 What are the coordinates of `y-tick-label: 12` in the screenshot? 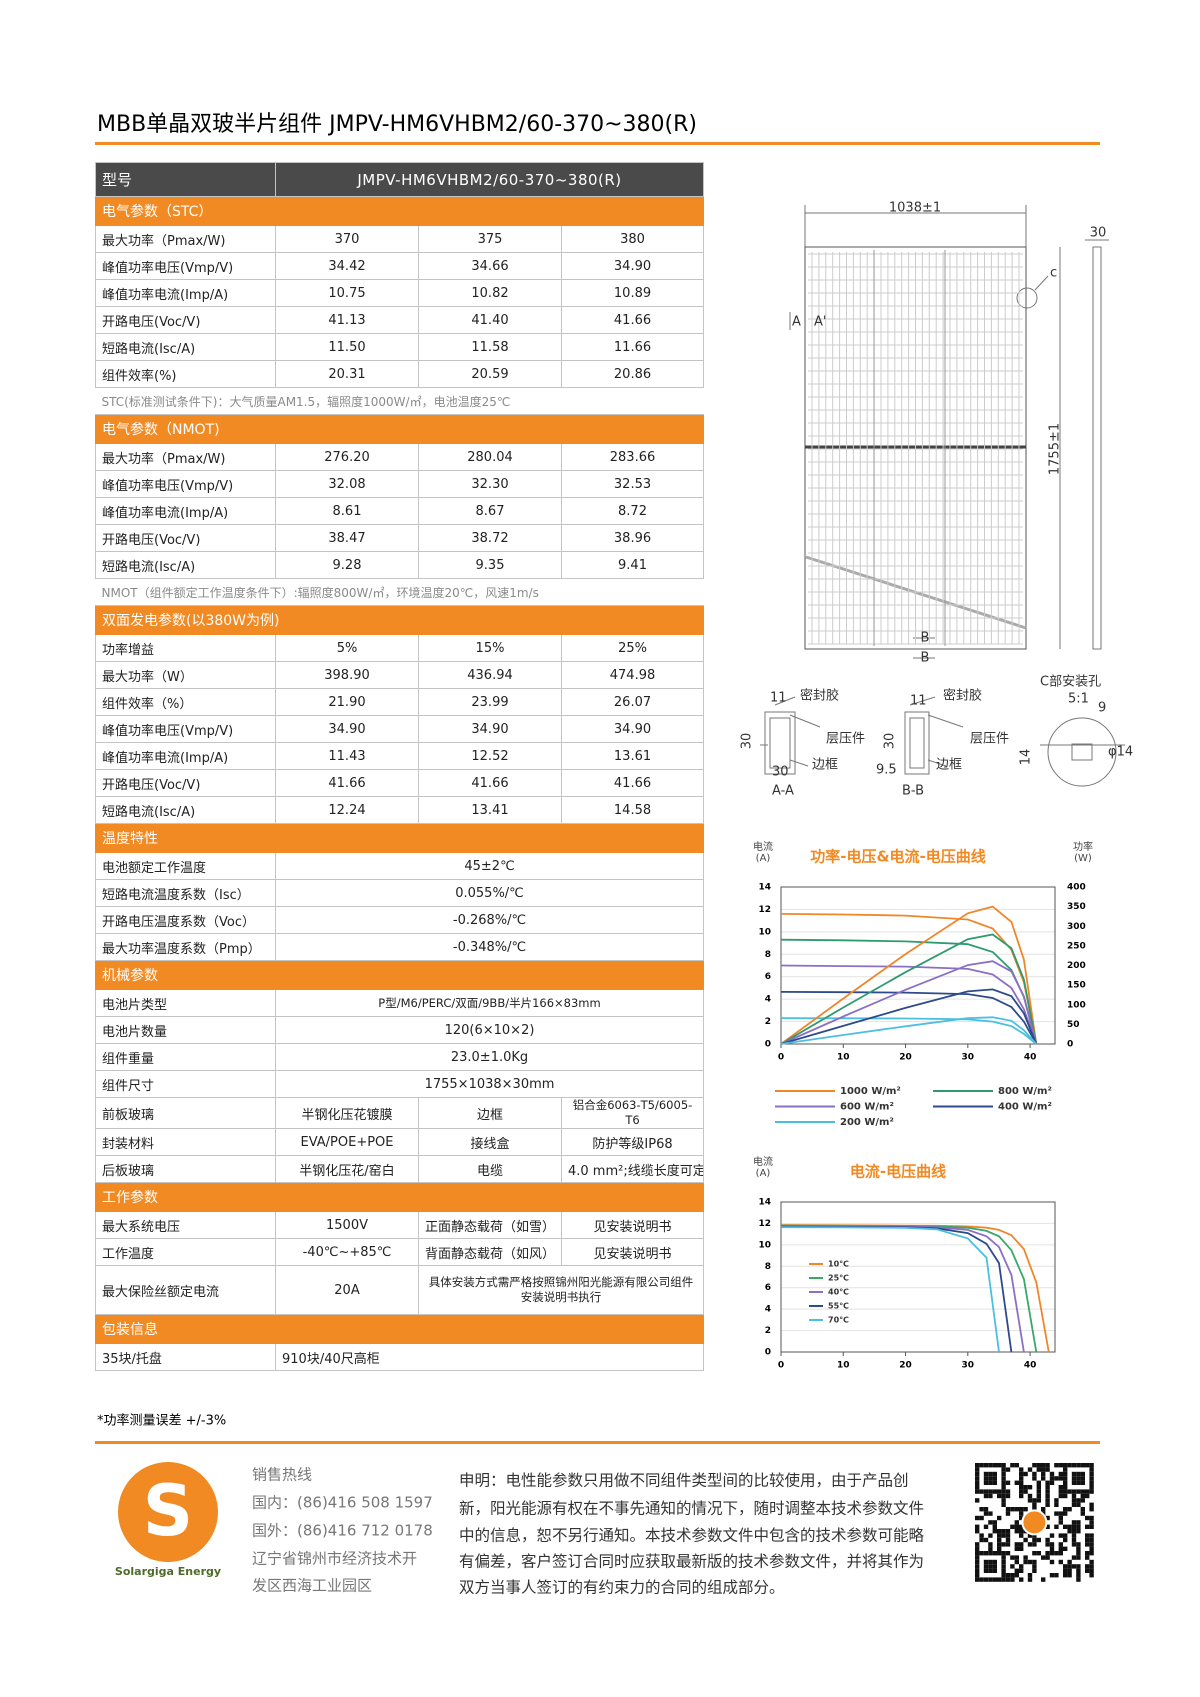 It's located at (764, 1224).